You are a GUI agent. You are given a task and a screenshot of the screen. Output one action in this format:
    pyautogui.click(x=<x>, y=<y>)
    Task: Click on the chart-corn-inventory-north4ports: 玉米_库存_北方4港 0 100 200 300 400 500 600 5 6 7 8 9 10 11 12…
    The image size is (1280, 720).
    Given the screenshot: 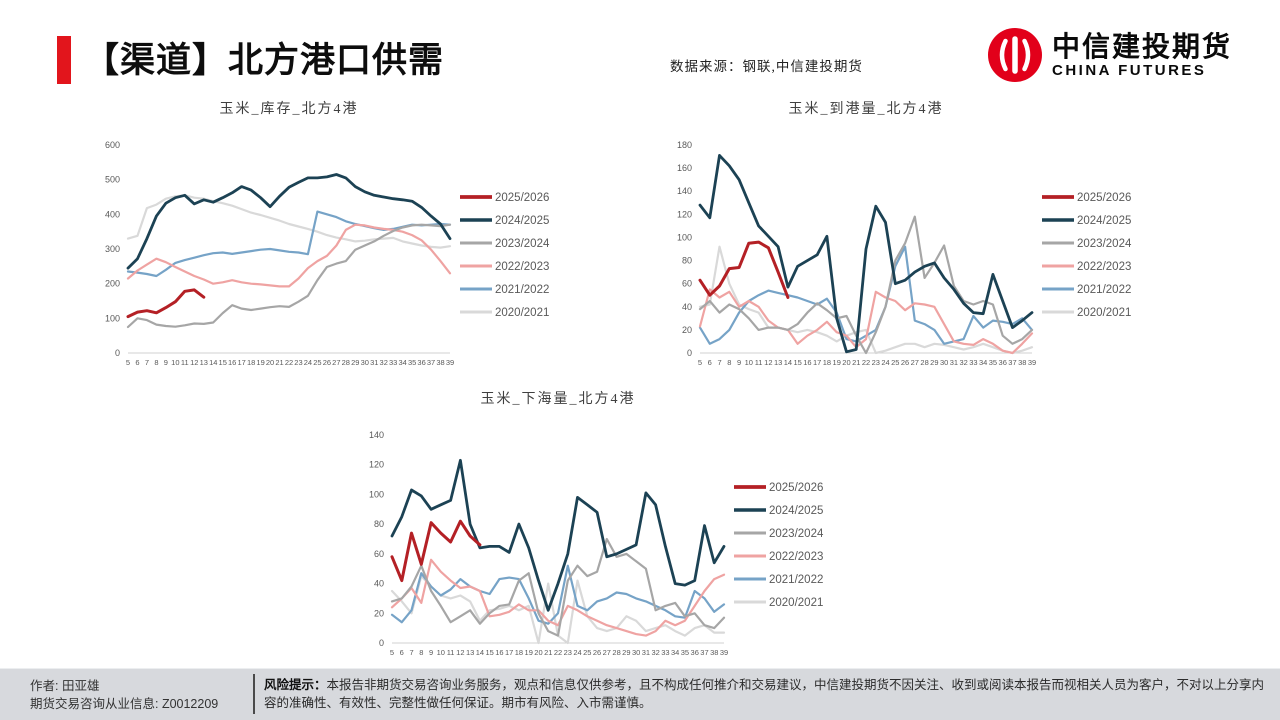 What is the action you would take?
    pyautogui.click(x=327, y=234)
    